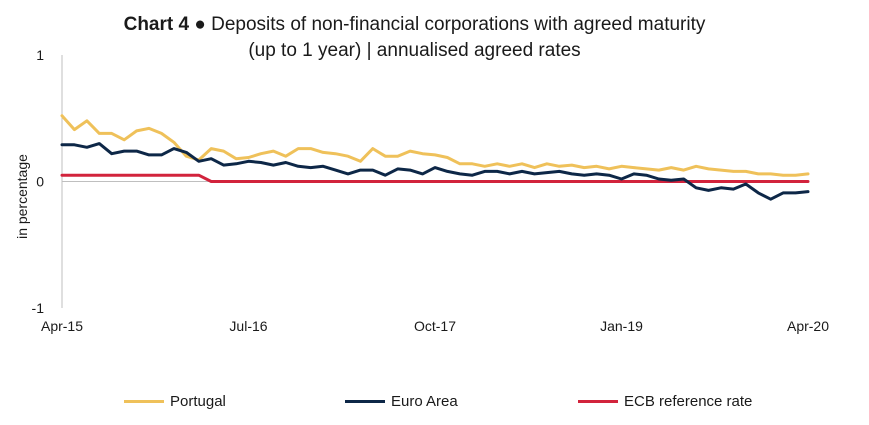 The height and width of the screenshot is (425, 869). What do you see at coordinates (156, 24) in the screenshot?
I see `chart-number: Chart 4` at bounding box center [156, 24].